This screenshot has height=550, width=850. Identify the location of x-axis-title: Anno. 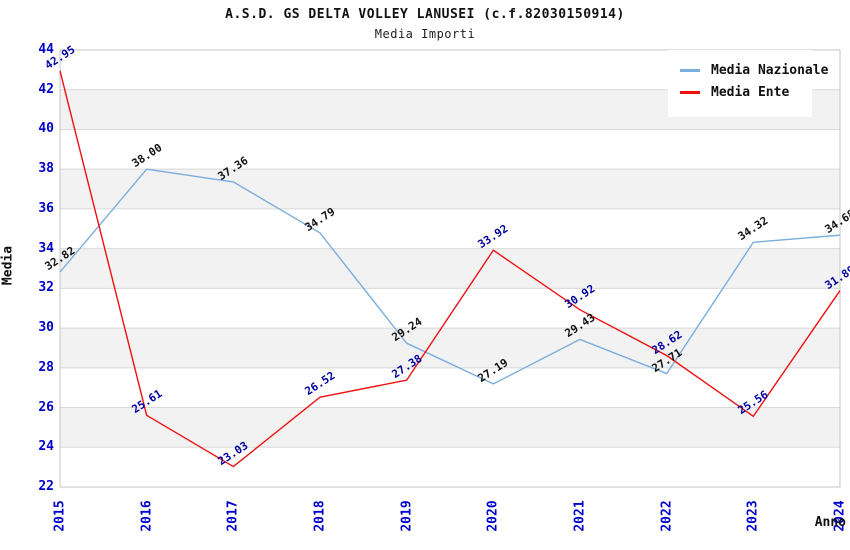
(830, 522).